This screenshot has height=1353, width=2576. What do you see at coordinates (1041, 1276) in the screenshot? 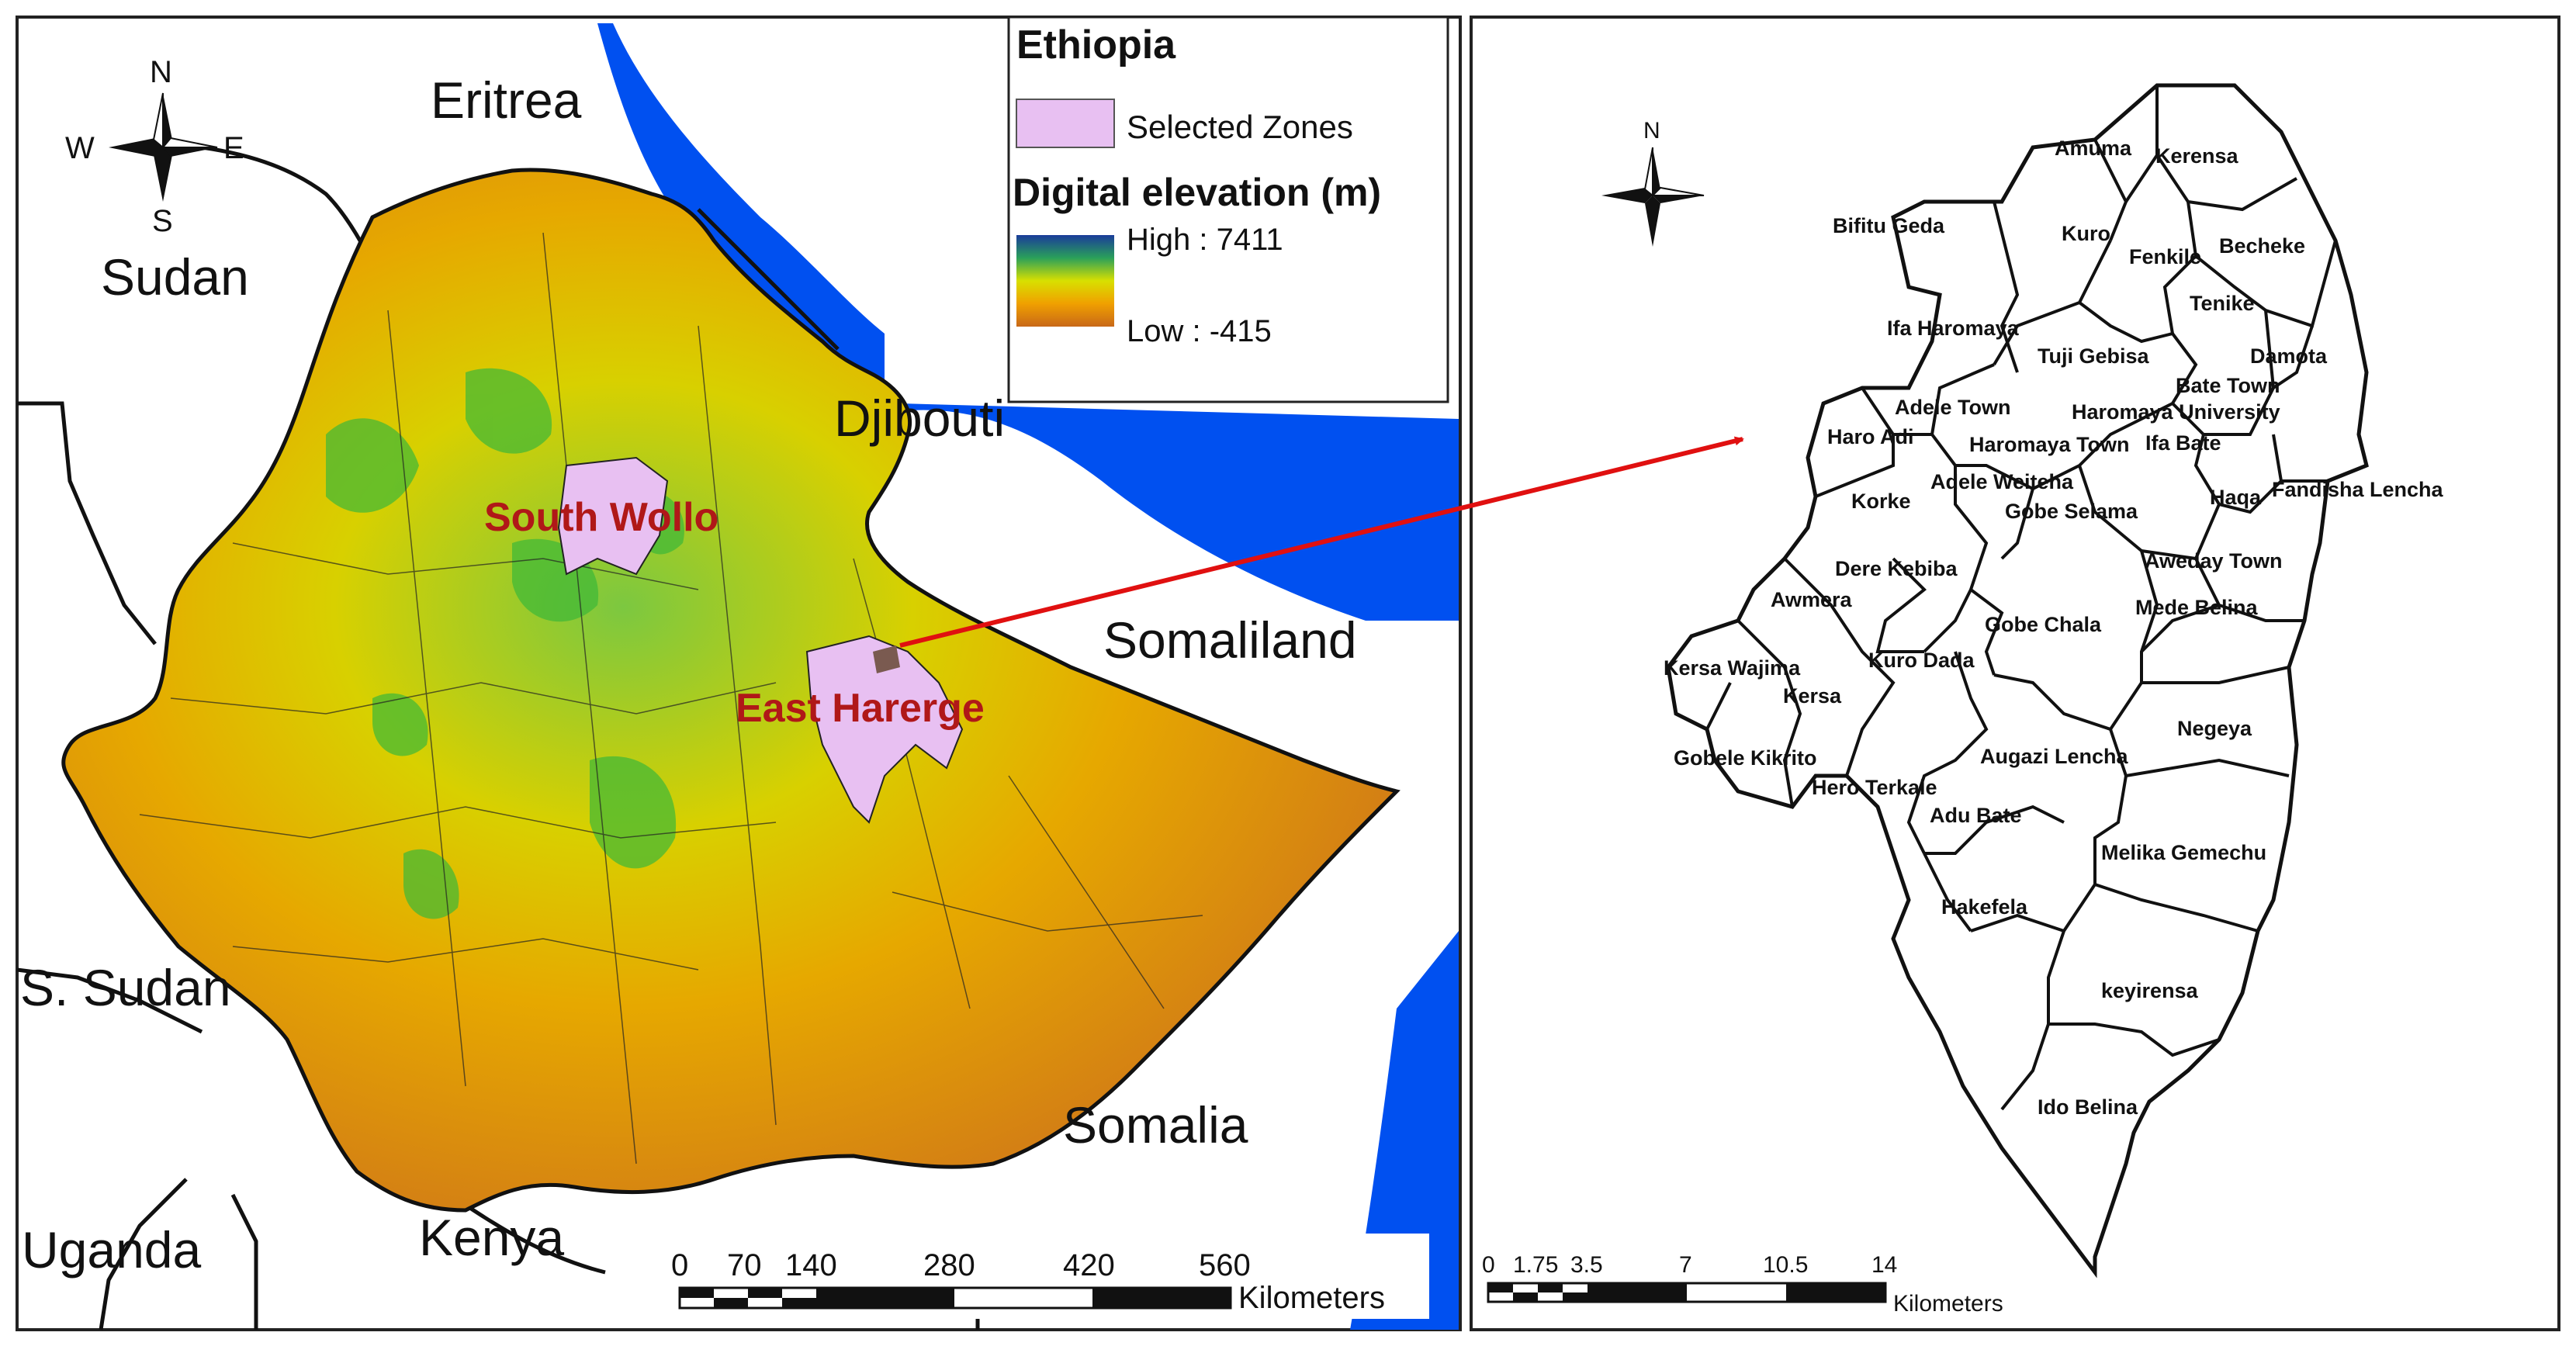
I see `scale-bar-left: 0 70 140 280 420 560 Kilometers` at bounding box center [1041, 1276].